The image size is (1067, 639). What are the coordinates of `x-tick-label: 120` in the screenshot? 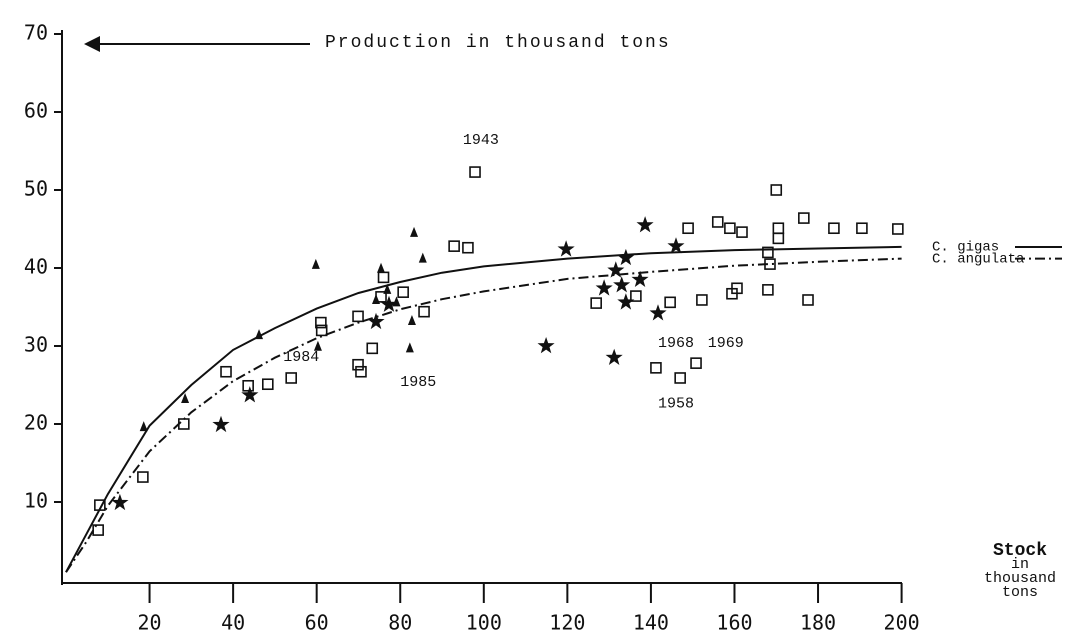 It's located at (567, 623).